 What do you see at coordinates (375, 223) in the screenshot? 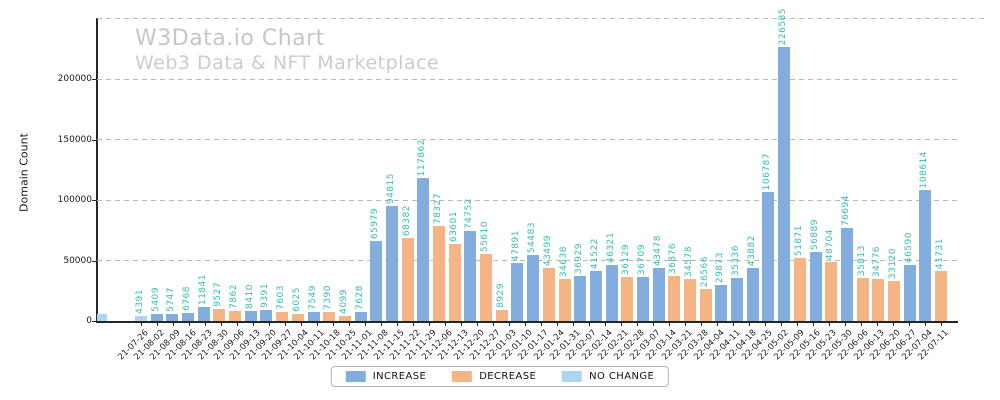
I see `bar-value-label: 65979` at bounding box center [375, 223].